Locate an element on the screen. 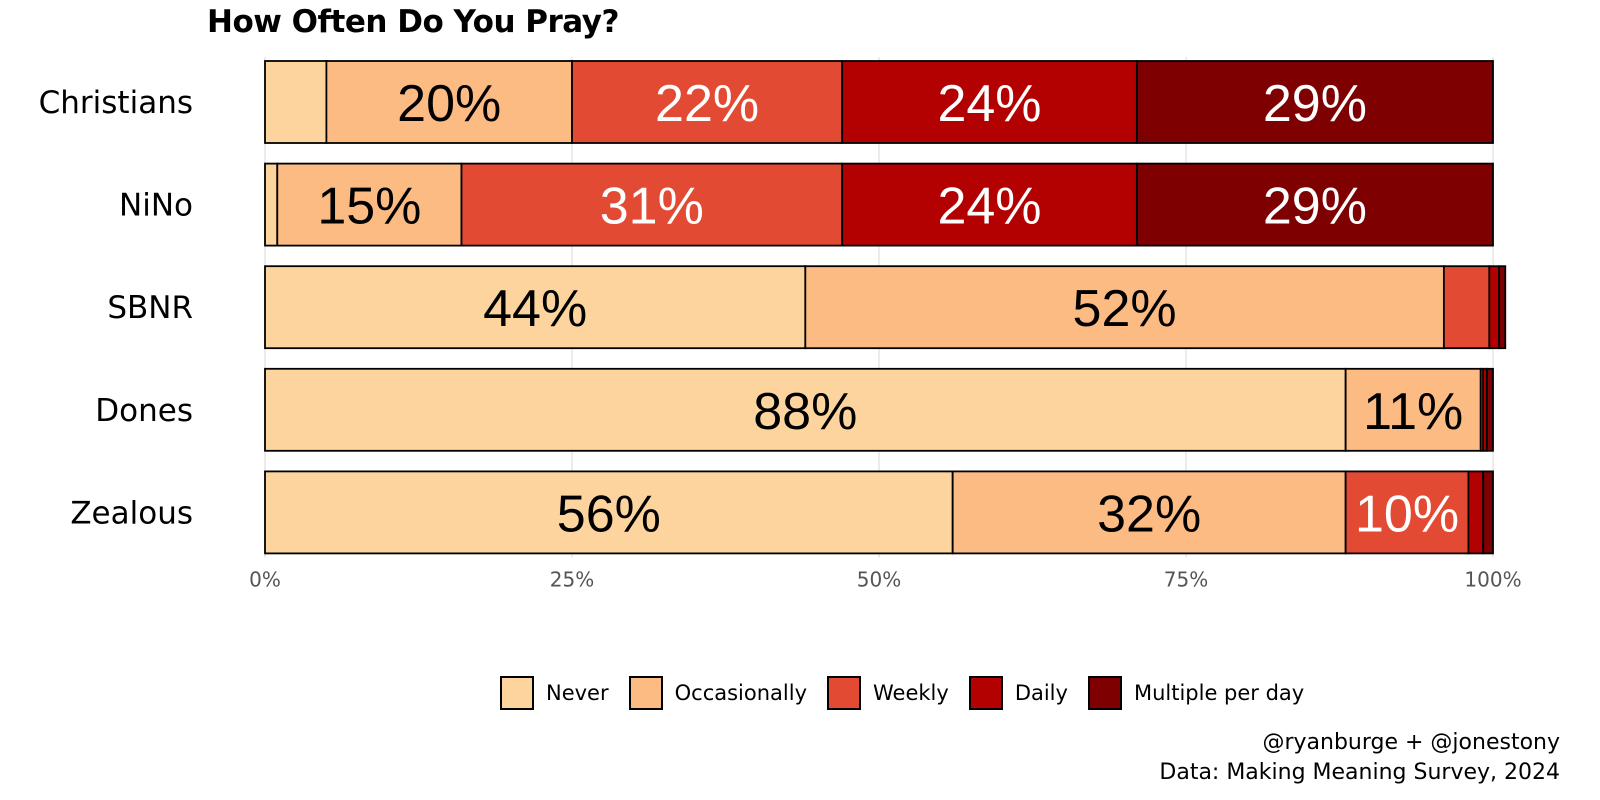  data-label-christians-daily: 24% is located at coordinates (989, 104).